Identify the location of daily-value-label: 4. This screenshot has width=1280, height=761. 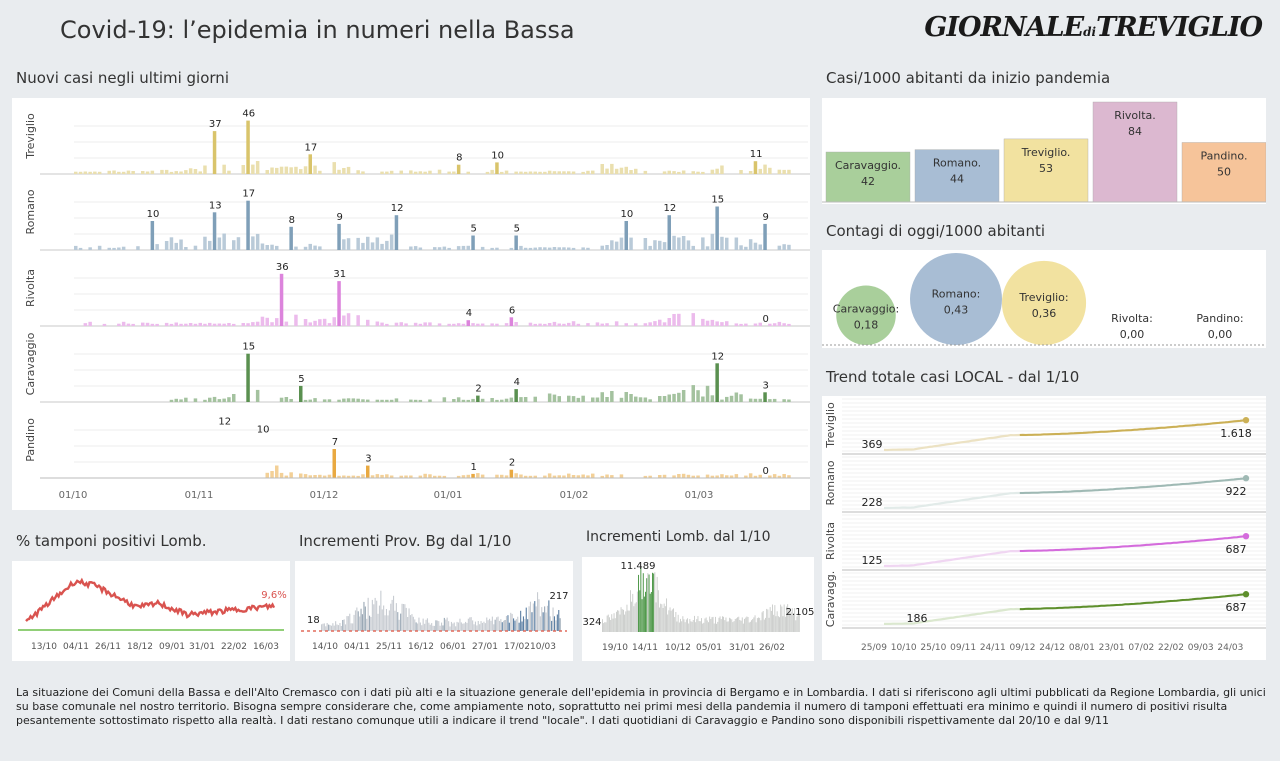
(517, 382).